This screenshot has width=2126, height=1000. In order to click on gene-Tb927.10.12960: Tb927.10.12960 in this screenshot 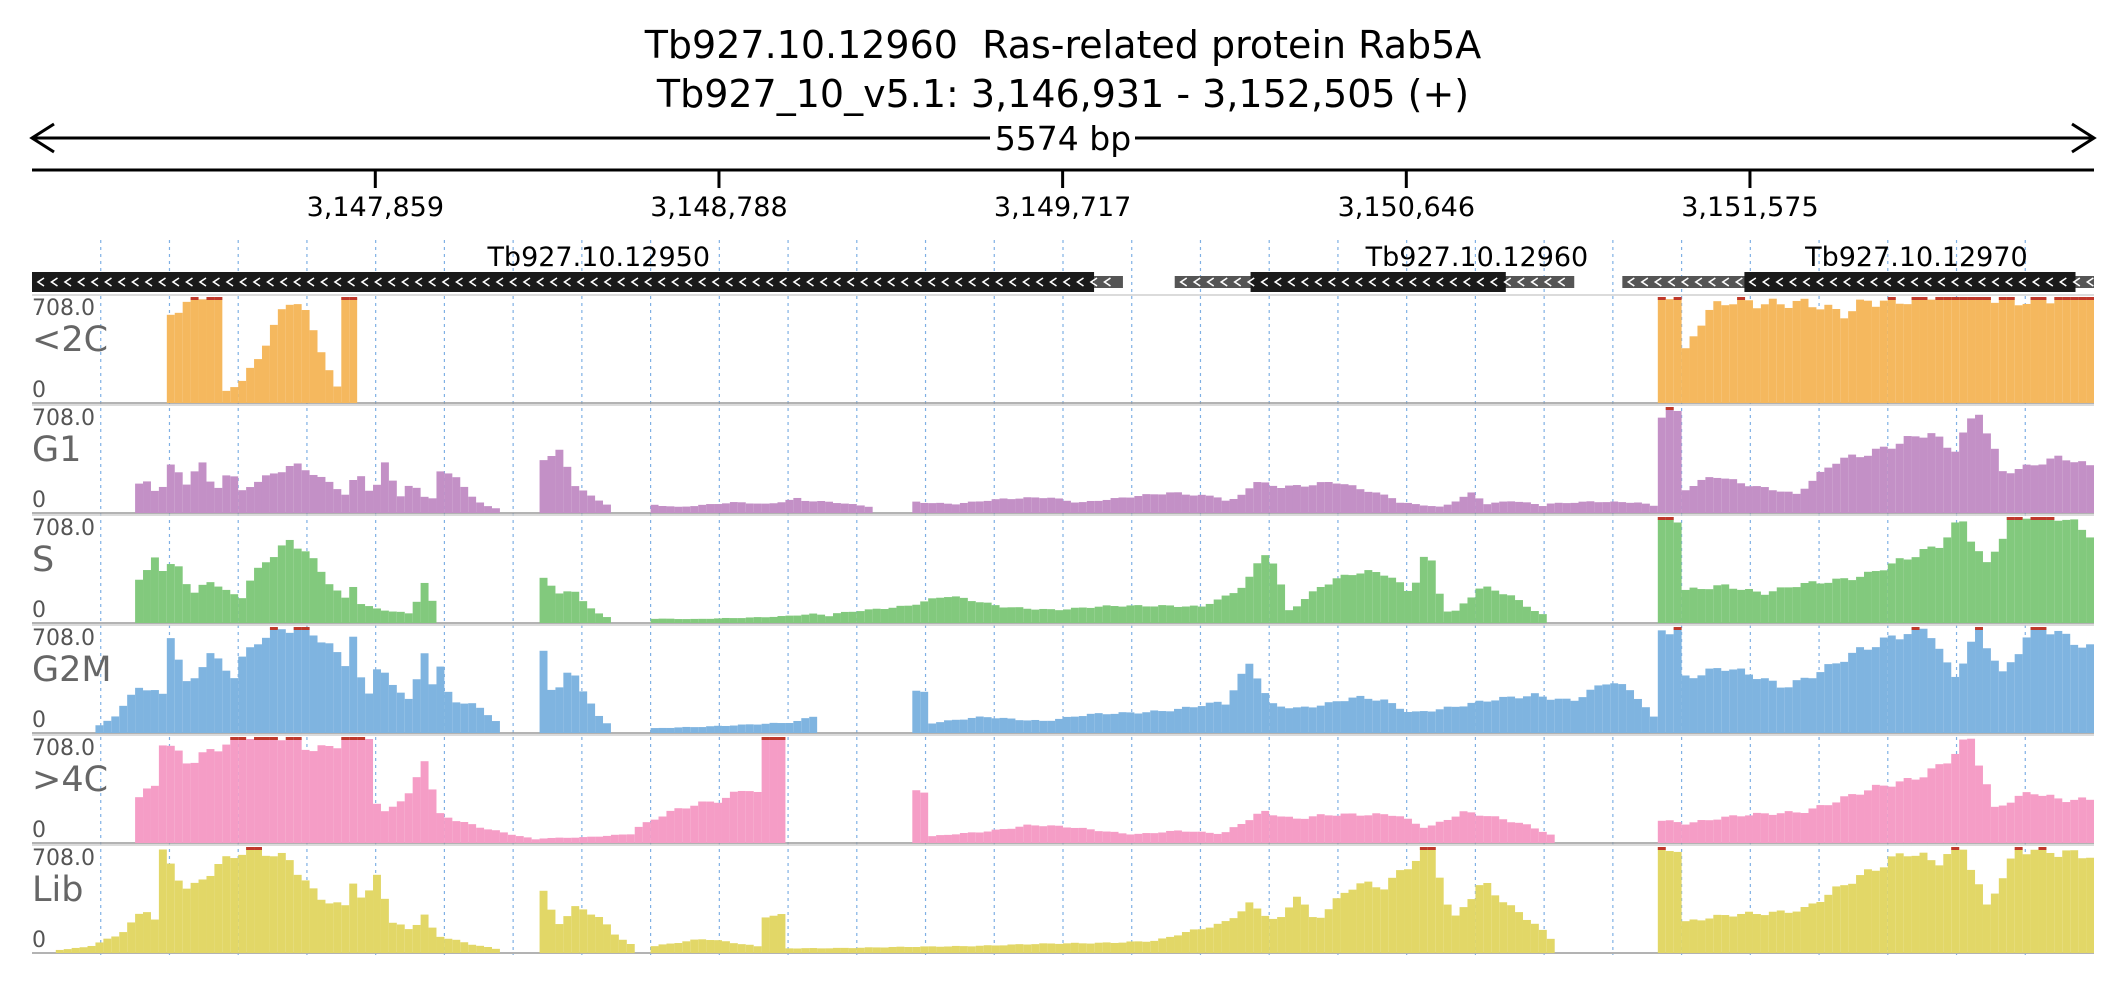, I will do `click(1381, 267)`.